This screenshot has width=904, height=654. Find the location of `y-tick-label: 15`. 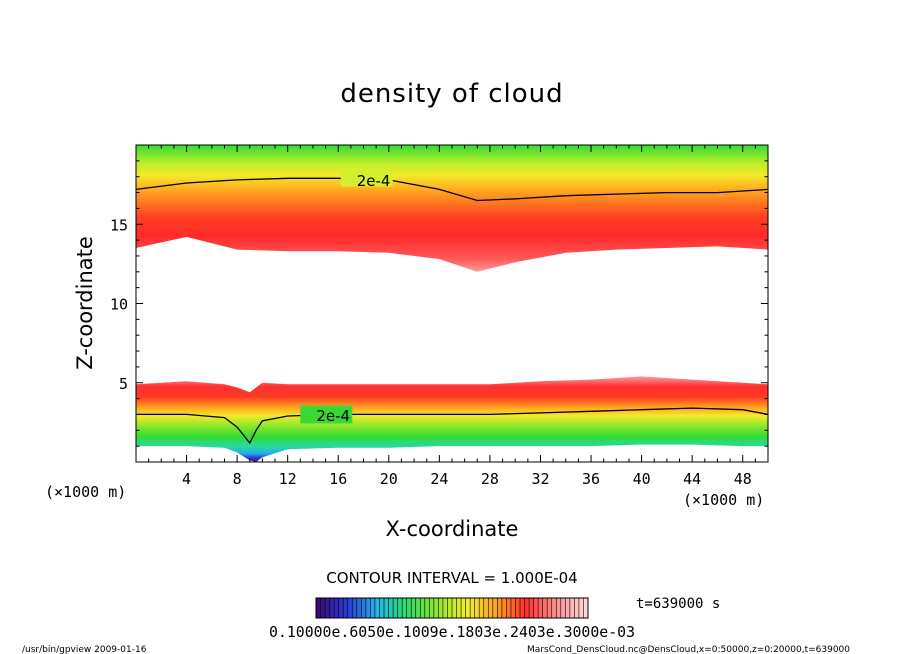

y-tick-label: 15 is located at coordinates (119, 225).